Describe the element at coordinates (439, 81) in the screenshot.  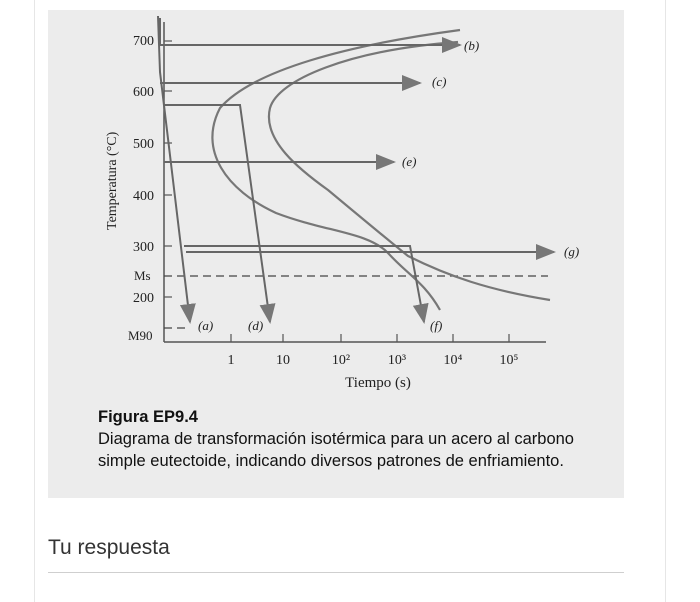
I see `label-c: (c)` at that location.